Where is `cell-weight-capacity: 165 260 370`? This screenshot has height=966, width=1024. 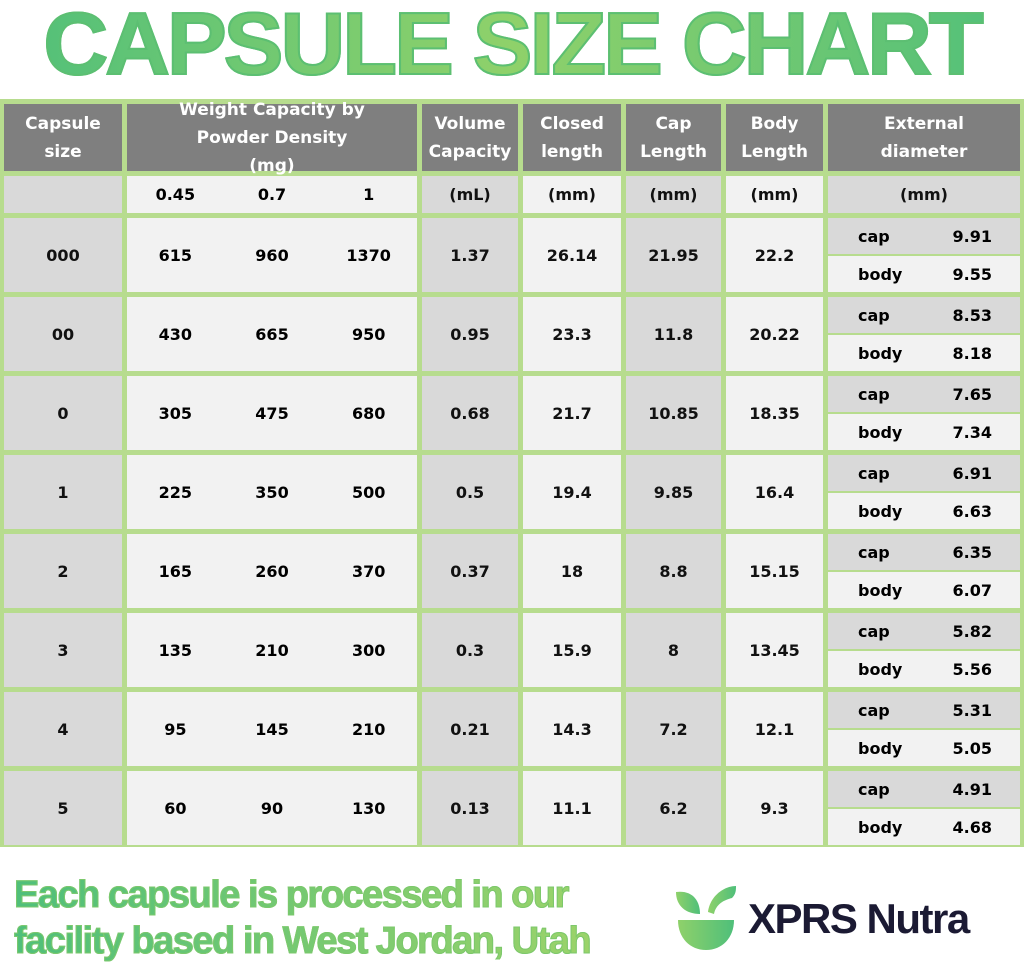 cell-weight-capacity: 165 260 370 is located at coordinates (272, 571).